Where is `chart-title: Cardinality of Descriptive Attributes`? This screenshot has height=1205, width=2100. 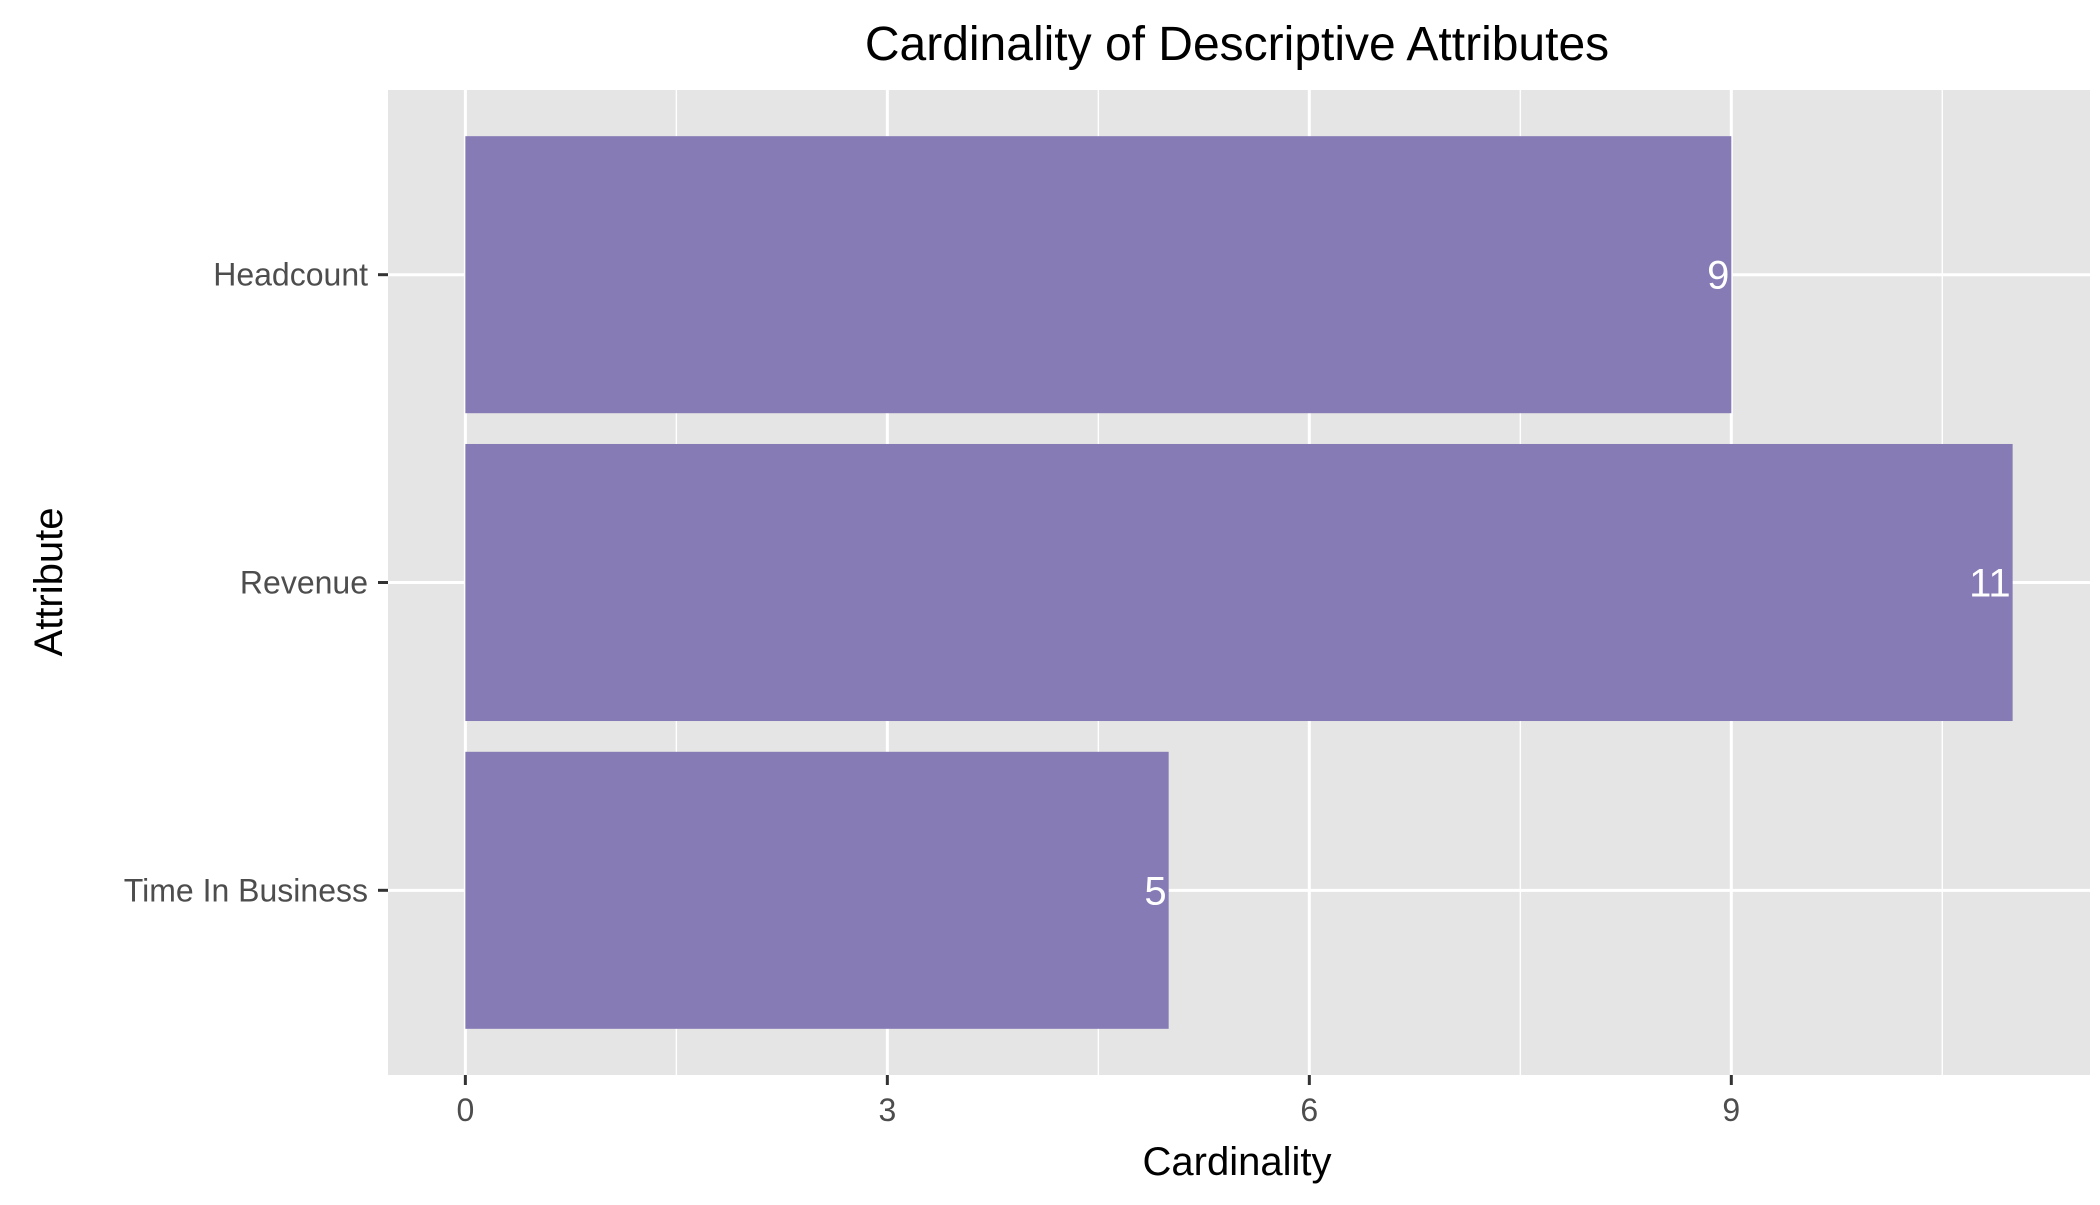
chart-title: Cardinality of Descriptive Attributes is located at coordinates (1237, 44).